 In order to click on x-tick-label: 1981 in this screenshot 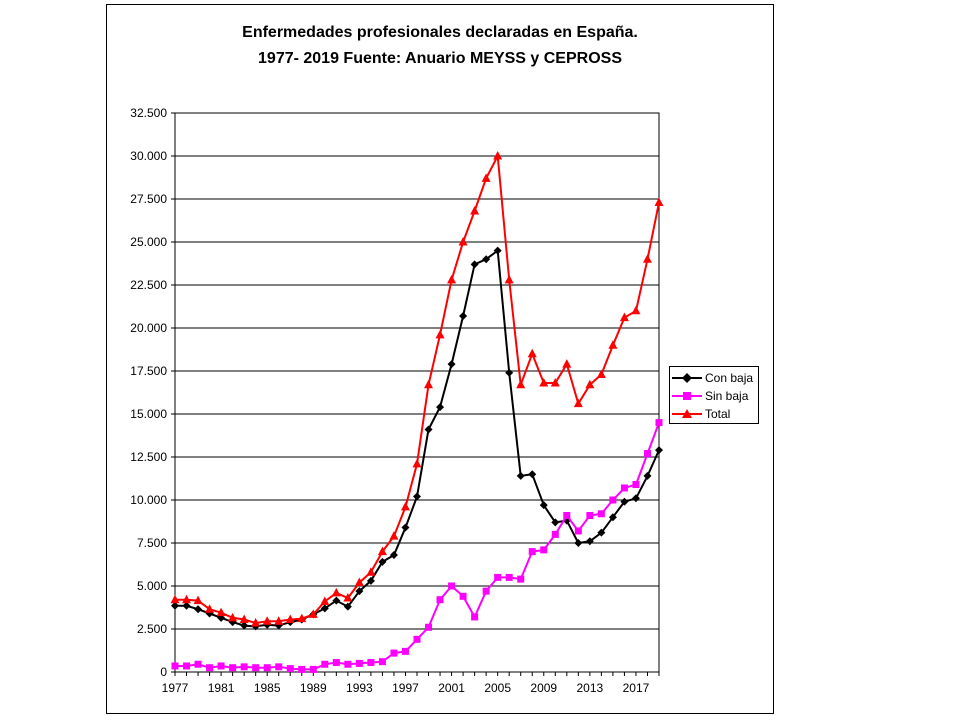, I will do `click(221, 688)`.